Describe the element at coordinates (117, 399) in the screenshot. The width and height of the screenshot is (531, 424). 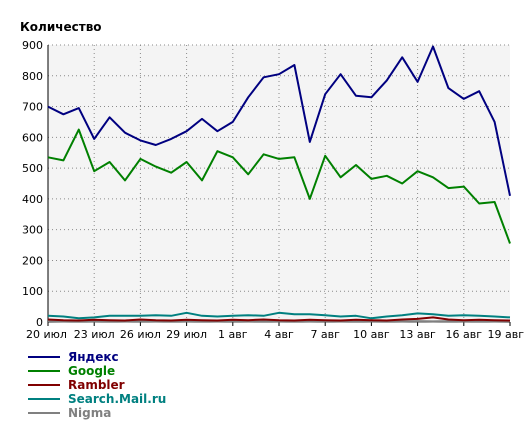
I see `legend-label: Search.Mail.ru` at that location.